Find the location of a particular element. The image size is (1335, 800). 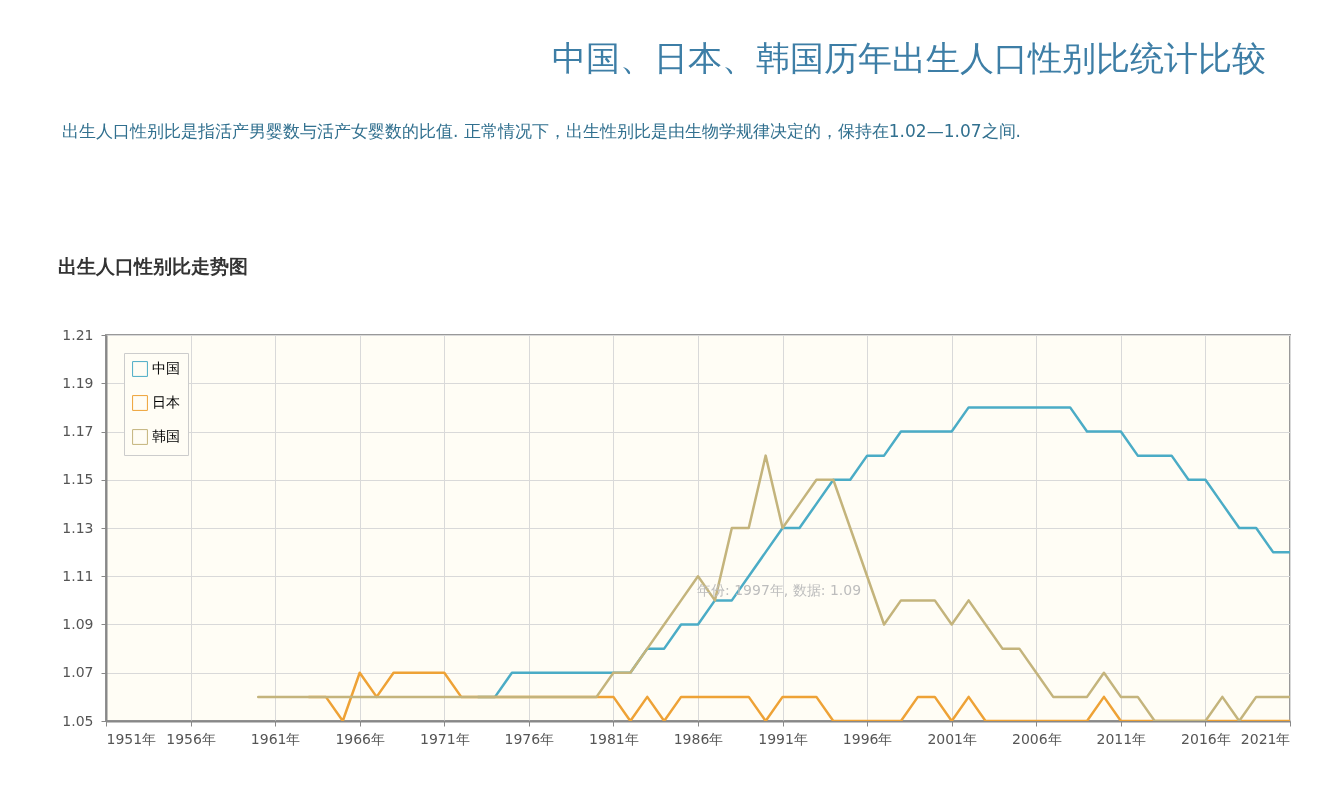

text: 出生人口性别比走势图 is located at coordinates (153, 266).